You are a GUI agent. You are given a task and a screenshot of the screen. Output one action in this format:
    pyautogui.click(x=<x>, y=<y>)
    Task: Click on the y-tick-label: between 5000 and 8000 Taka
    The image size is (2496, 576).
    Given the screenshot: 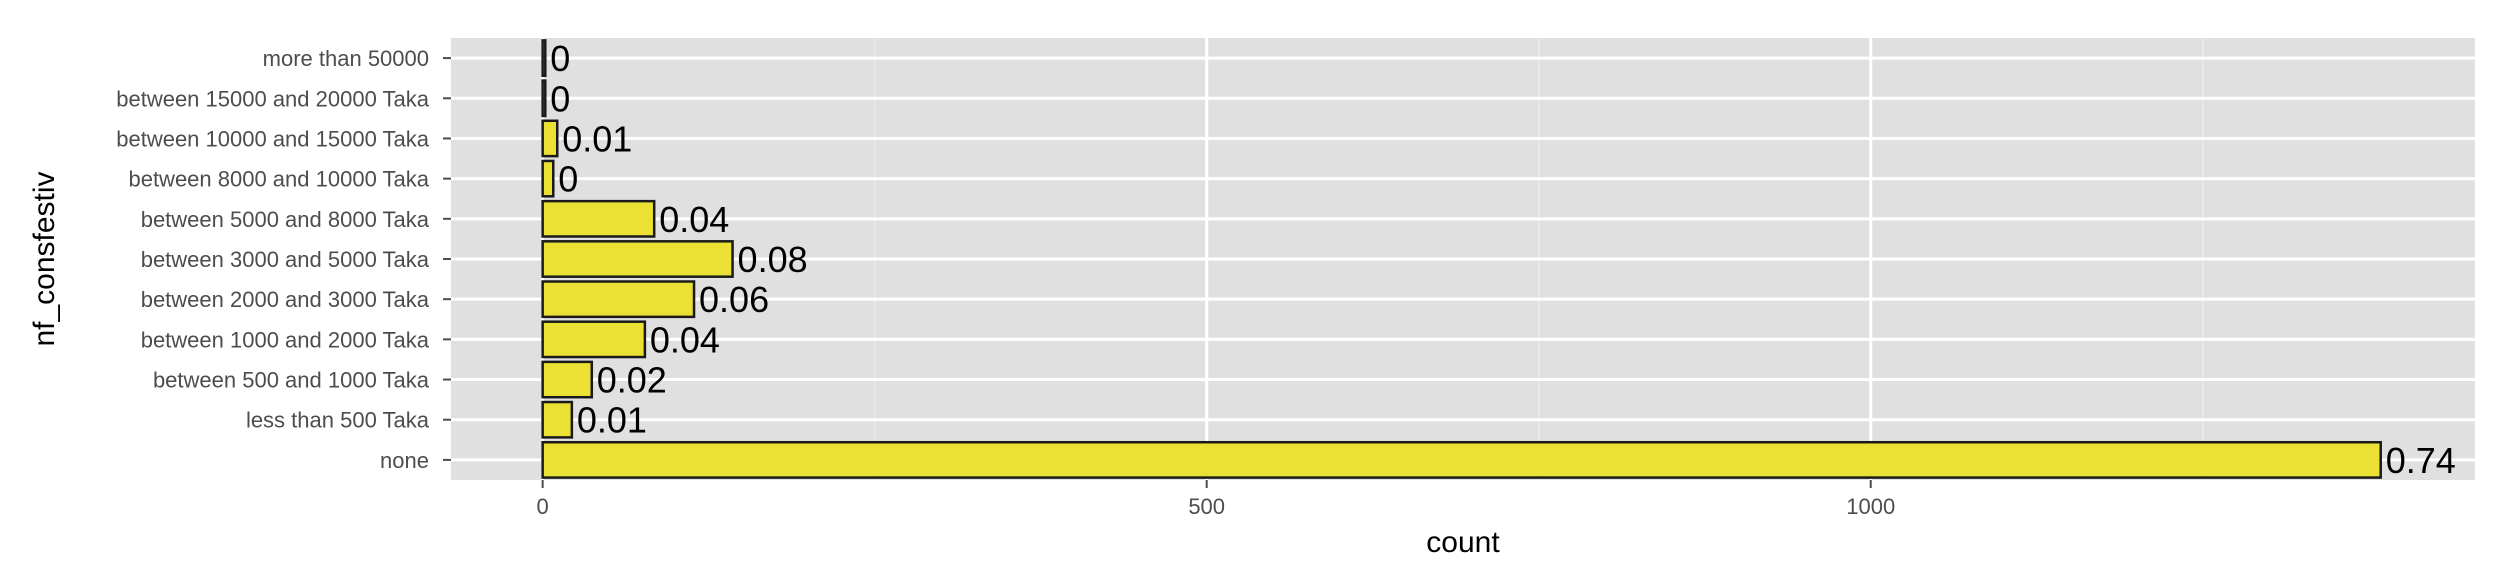 What is the action you would take?
    pyautogui.click(x=285, y=219)
    